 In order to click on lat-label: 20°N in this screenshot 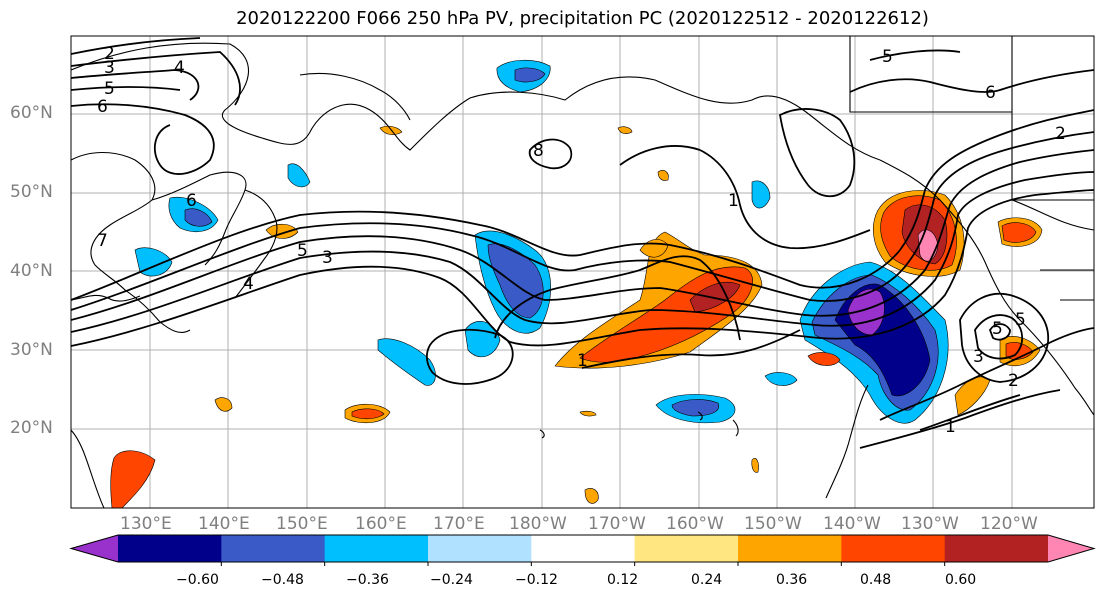, I will do `click(31, 428)`.